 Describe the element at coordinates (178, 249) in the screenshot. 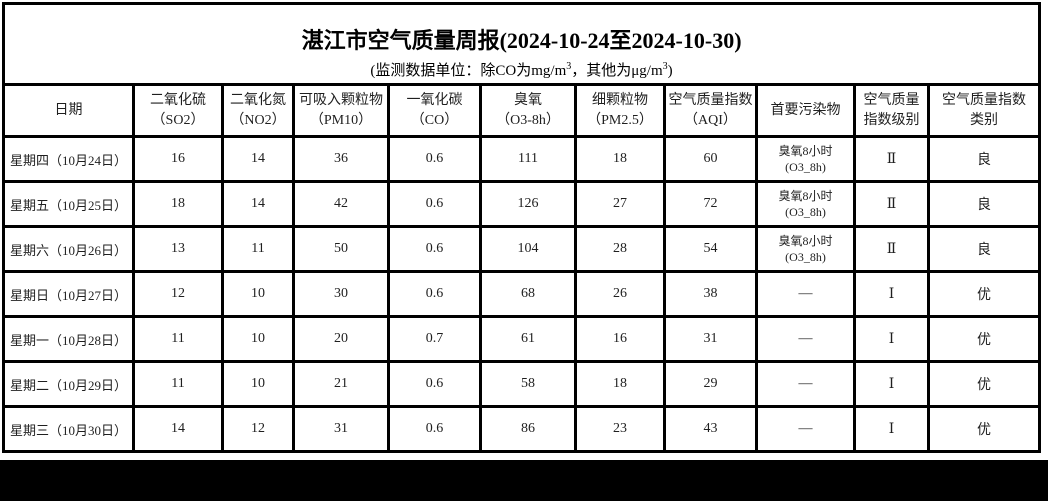

I see `cell-so2: 13` at that location.